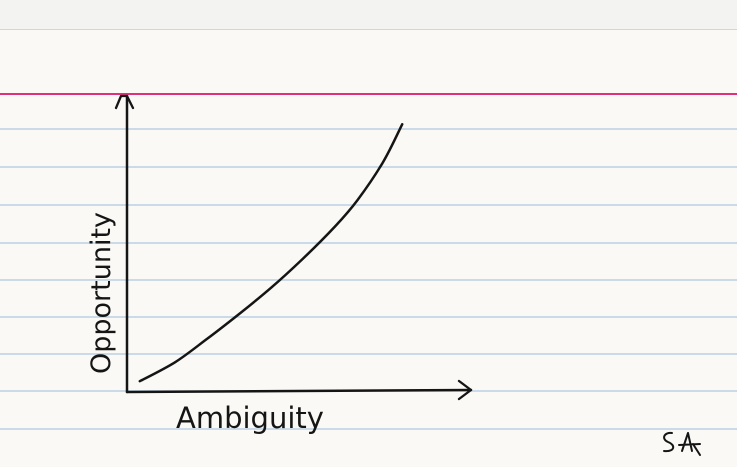 The image size is (737, 467). Describe the element at coordinates (101, 293) in the screenshot. I see `y-axis-label: Opportunity` at that location.